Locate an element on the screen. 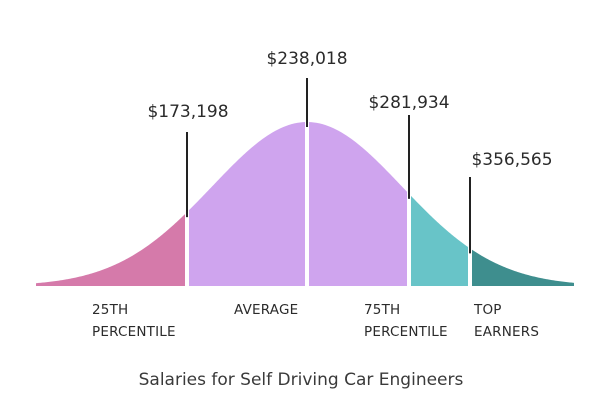 The image size is (602, 412). category-label-75th-line2: PERCENTILE is located at coordinates (406, 332).